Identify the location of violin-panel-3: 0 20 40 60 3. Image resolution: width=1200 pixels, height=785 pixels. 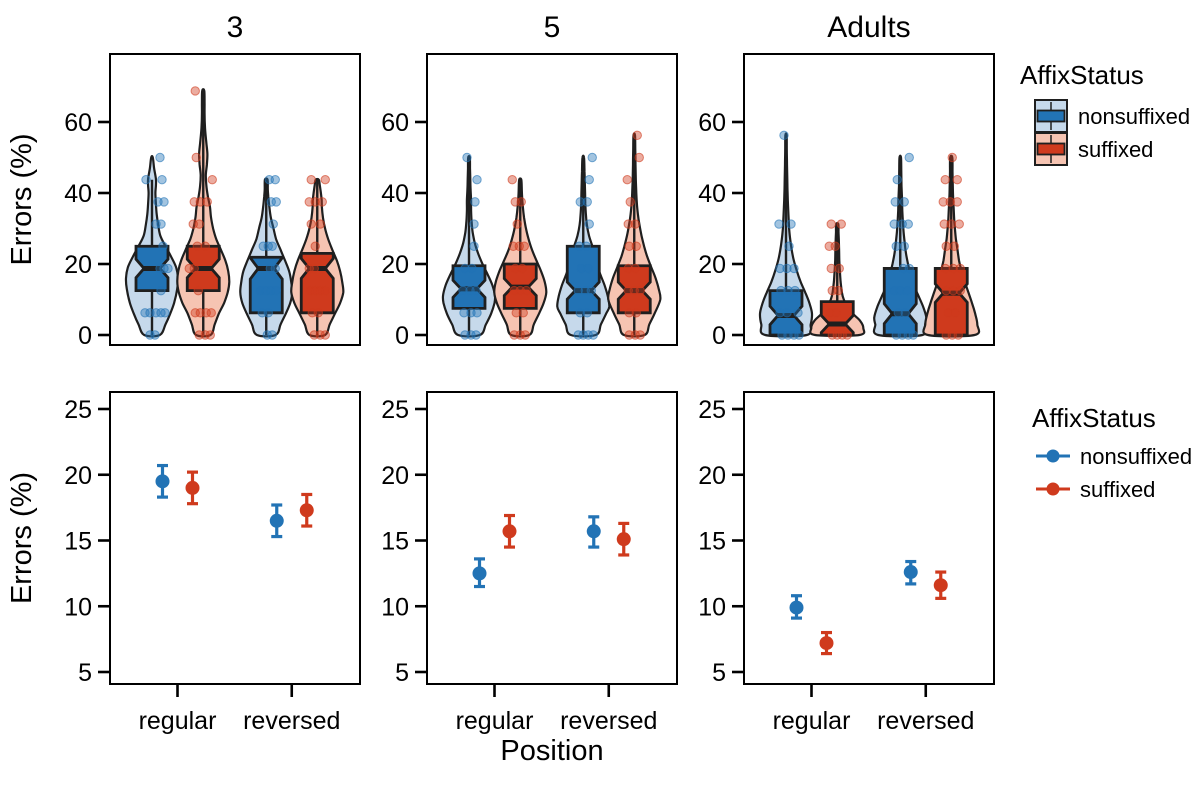
(212, 180).